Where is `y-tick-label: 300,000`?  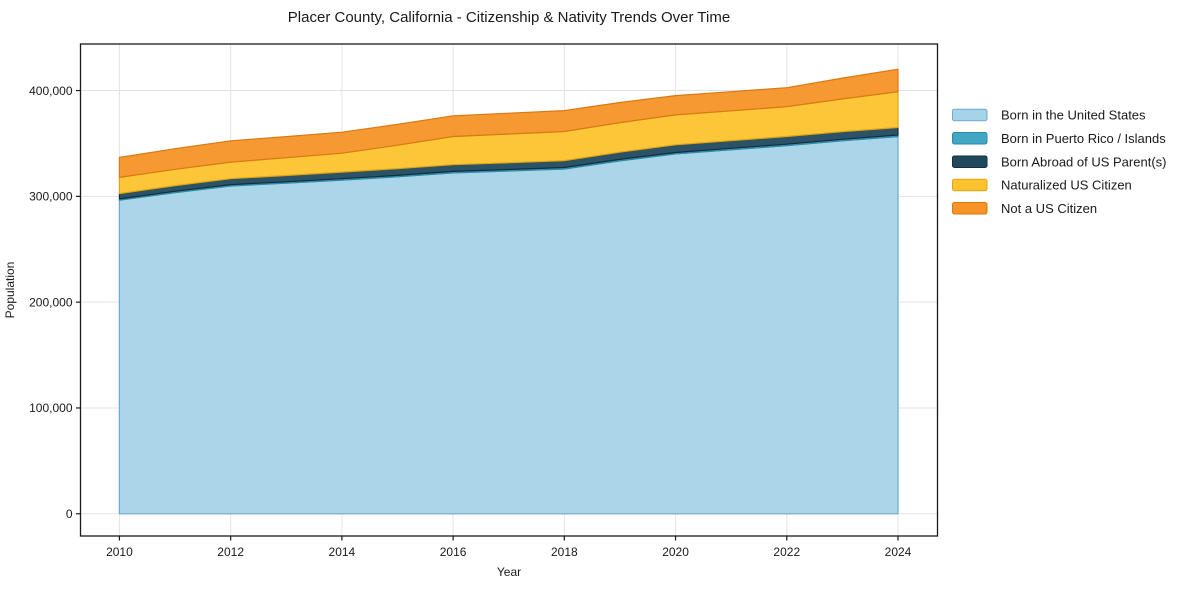
y-tick-label: 300,000 is located at coordinates (51, 197).